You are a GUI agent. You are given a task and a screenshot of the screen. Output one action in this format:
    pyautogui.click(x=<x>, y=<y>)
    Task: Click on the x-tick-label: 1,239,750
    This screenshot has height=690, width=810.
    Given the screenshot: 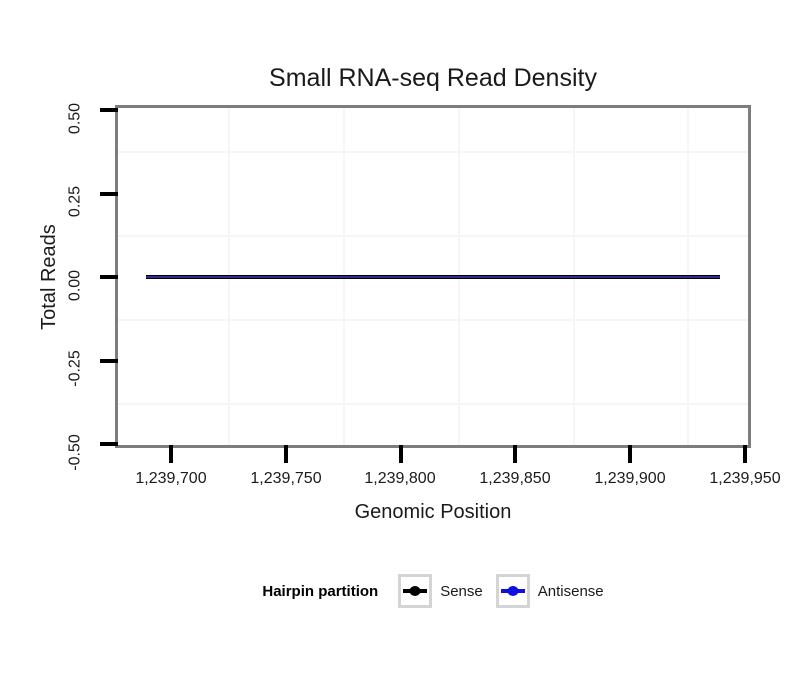 What is the action you would take?
    pyautogui.click(x=286, y=478)
    